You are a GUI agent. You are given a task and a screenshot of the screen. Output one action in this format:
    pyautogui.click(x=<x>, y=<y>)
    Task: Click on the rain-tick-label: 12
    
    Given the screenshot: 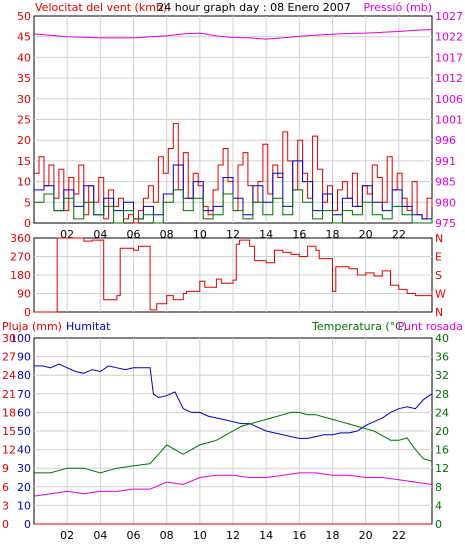 What is the action you would take?
    pyautogui.click(x=9, y=450)
    